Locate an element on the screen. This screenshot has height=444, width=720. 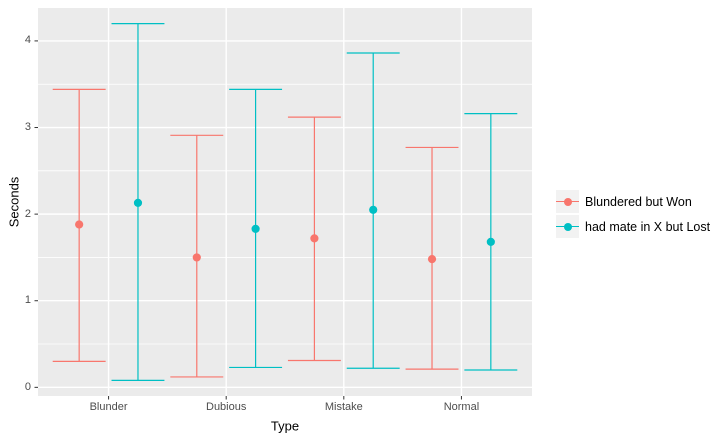
errorbar-dubious-won is located at coordinates (197, 256).